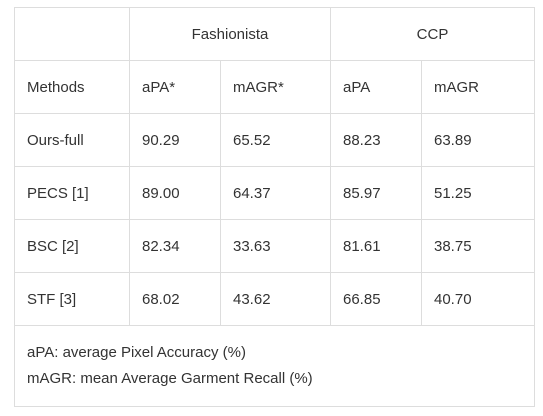 The width and height of the screenshot is (543, 416). I want to click on method-name-cell: Ours-full, so click(72, 140).